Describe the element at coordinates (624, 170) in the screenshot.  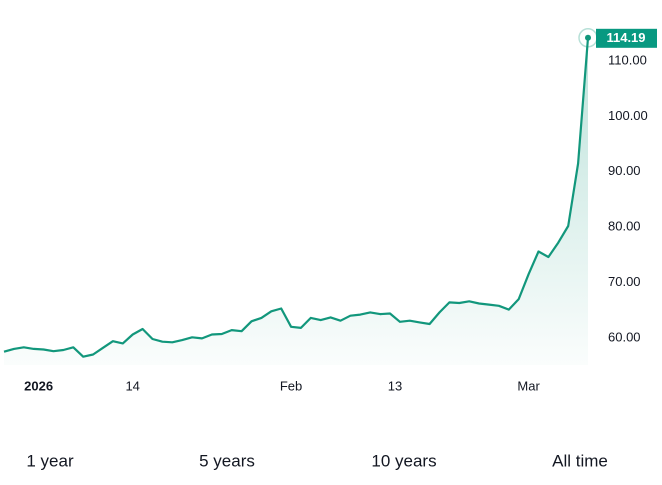
I see `y-tick-label: 90.00` at that location.